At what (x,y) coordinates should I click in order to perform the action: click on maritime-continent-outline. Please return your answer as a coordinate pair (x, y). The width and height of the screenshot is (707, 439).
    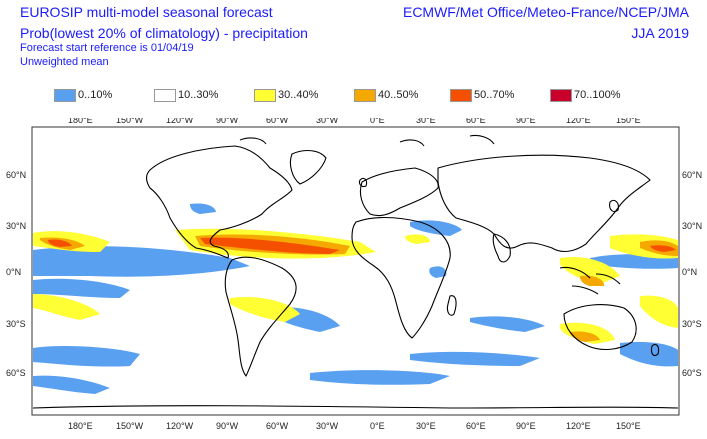
    Looking at the image, I should click on (590, 280).